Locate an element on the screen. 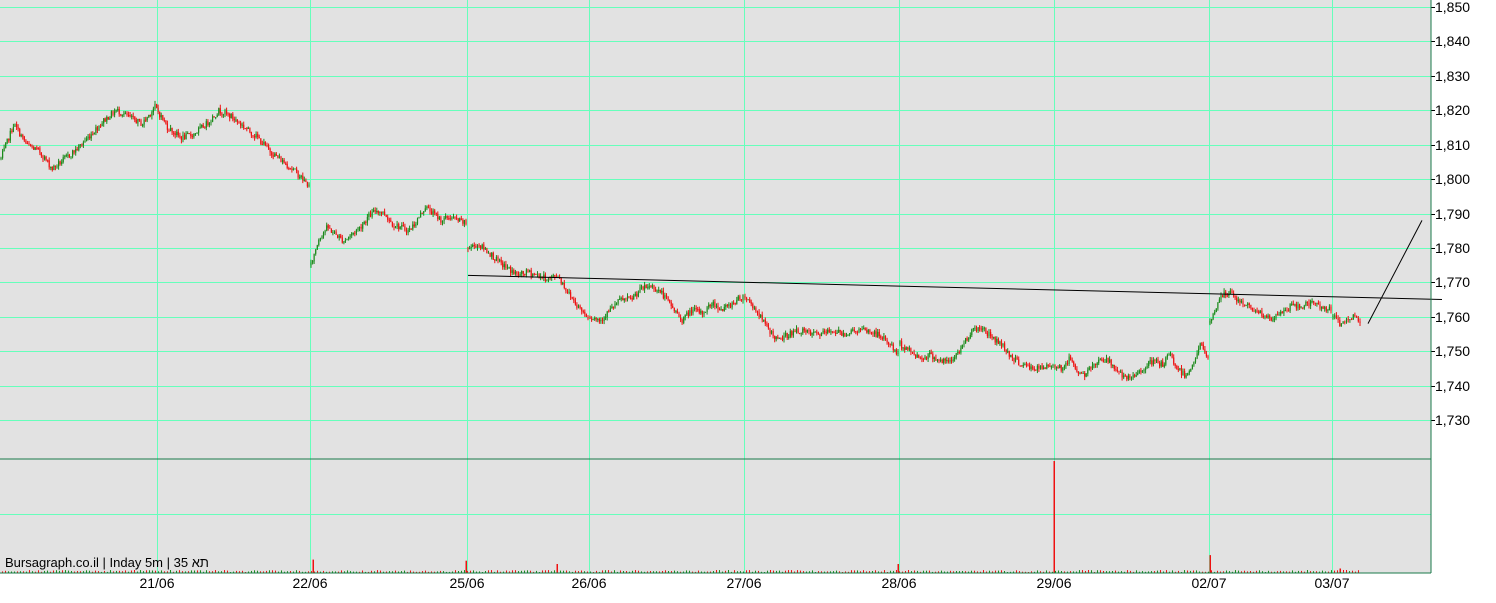 Image resolution: width=1496 pixels, height=603 pixels. x-tick-label: 25/06 is located at coordinates (466, 583).